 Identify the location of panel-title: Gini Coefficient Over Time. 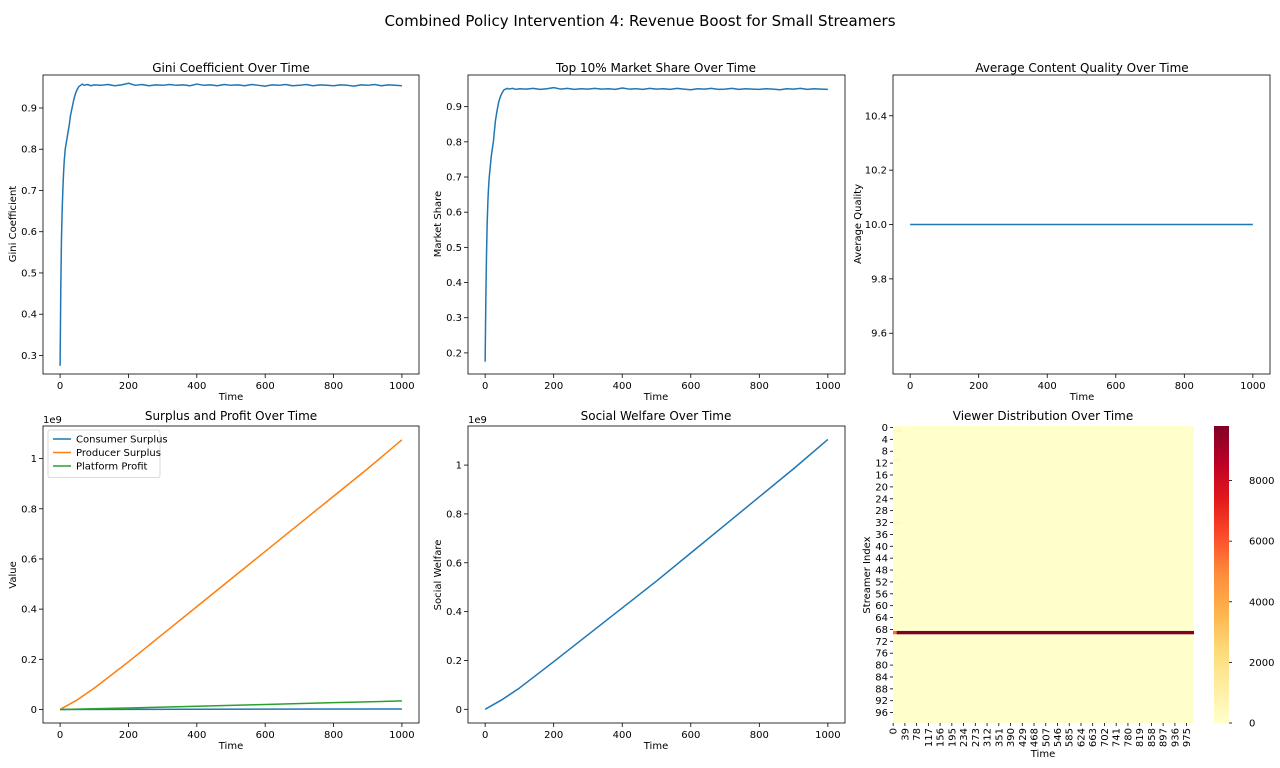
(231, 68).